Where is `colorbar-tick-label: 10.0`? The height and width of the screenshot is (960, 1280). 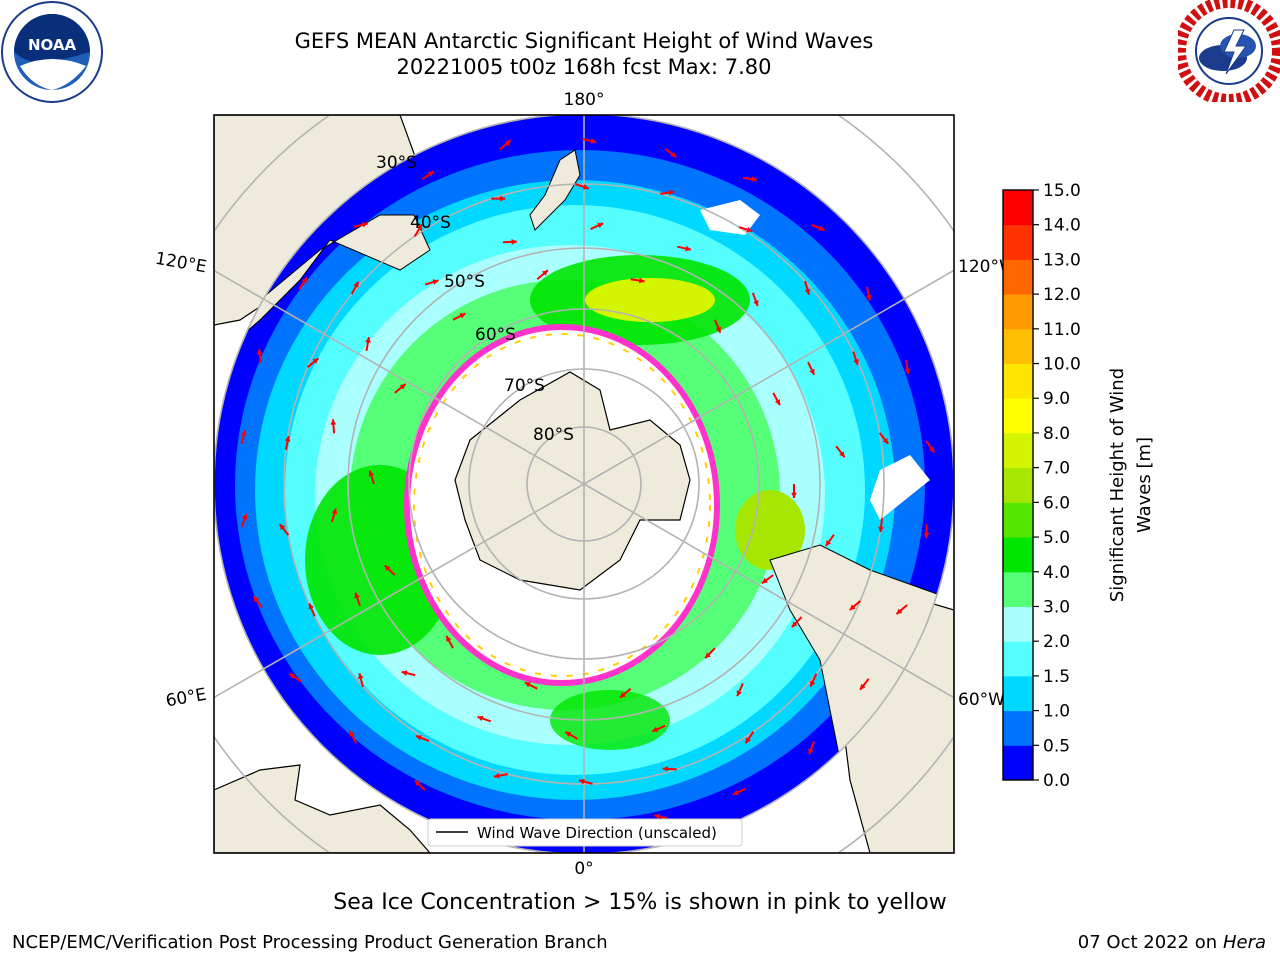
colorbar-tick-label: 10.0 is located at coordinates (1062, 365).